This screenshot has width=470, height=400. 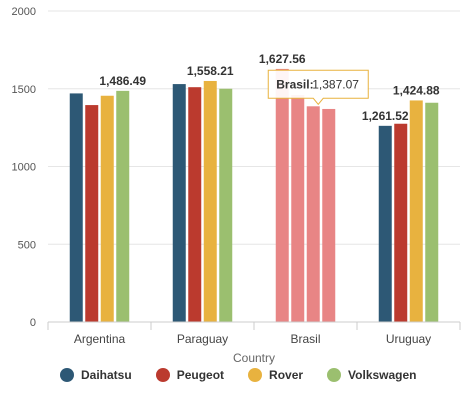 I want to click on legend-label: Volkswagen, so click(x=382, y=375).